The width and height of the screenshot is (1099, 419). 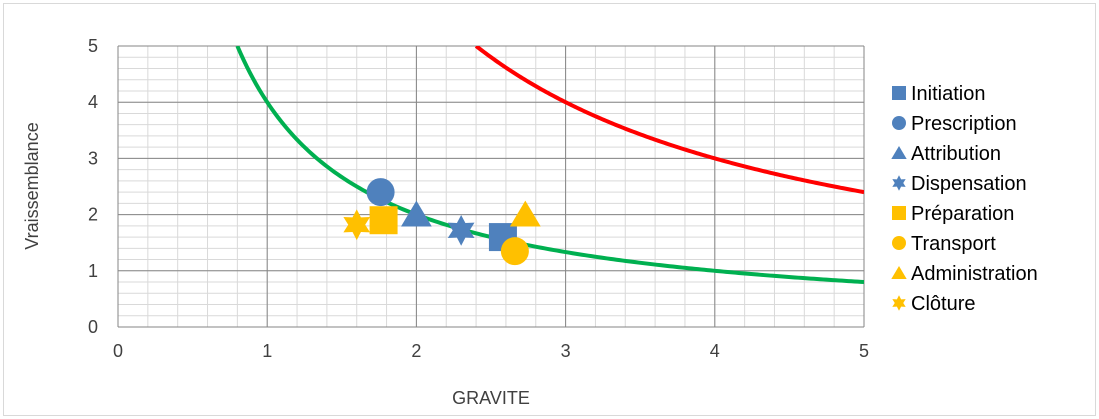 I want to click on legend-item: Prescription, so click(x=954, y=124).